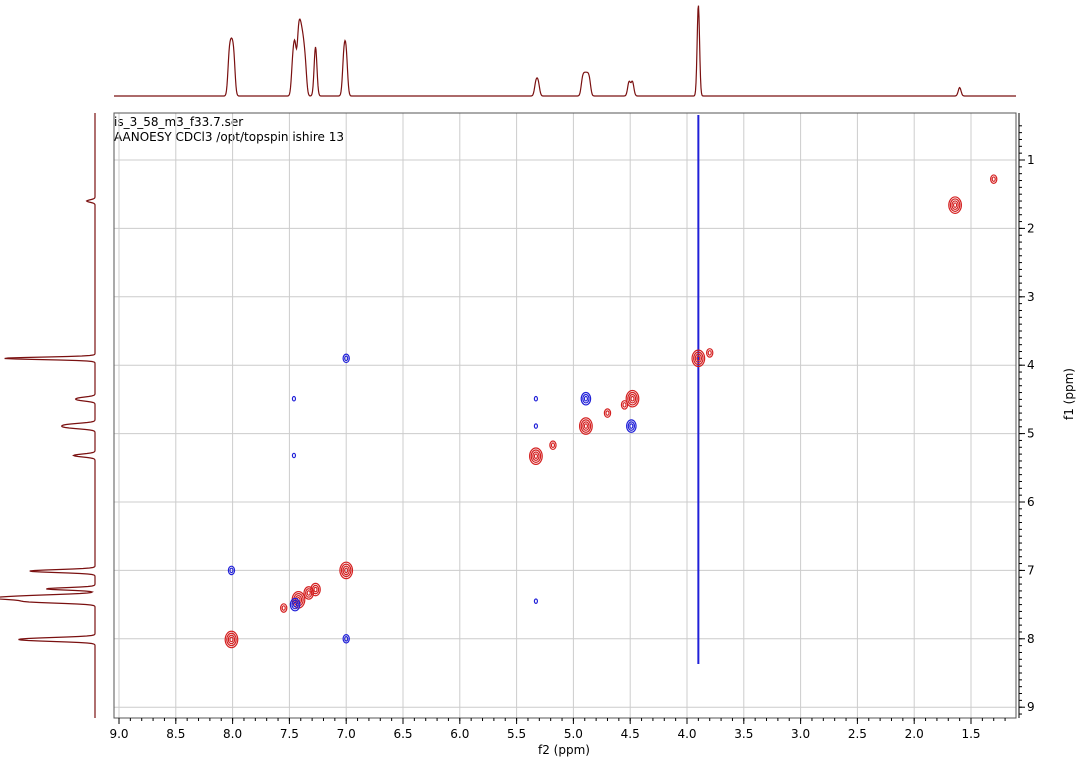 Image resolution: width=1088 pixels, height=759 pixels. What do you see at coordinates (857, 734) in the screenshot?
I see `x-tick-label: 2.5` at bounding box center [857, 734].